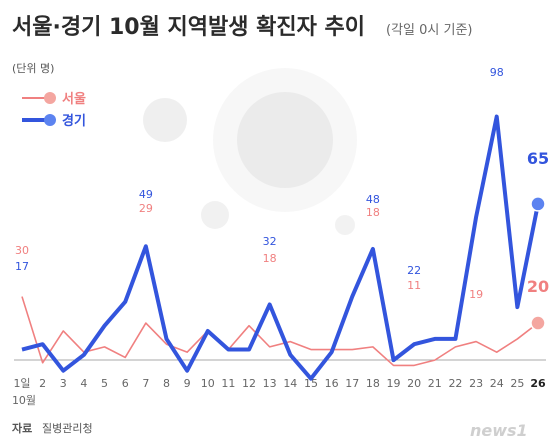  I want to click on x-tick-label: 5, so click(104, 383).